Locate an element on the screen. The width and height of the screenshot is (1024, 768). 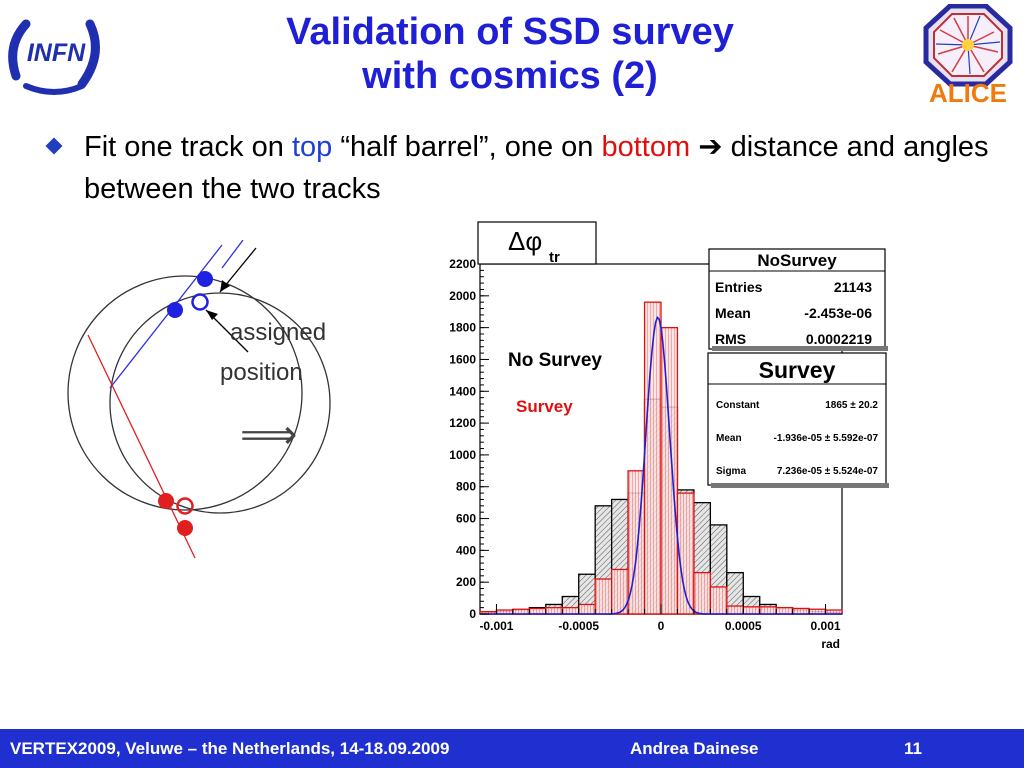
half-barrel-diagram: assigned position ⟹ is located at coordinates (199, 399).